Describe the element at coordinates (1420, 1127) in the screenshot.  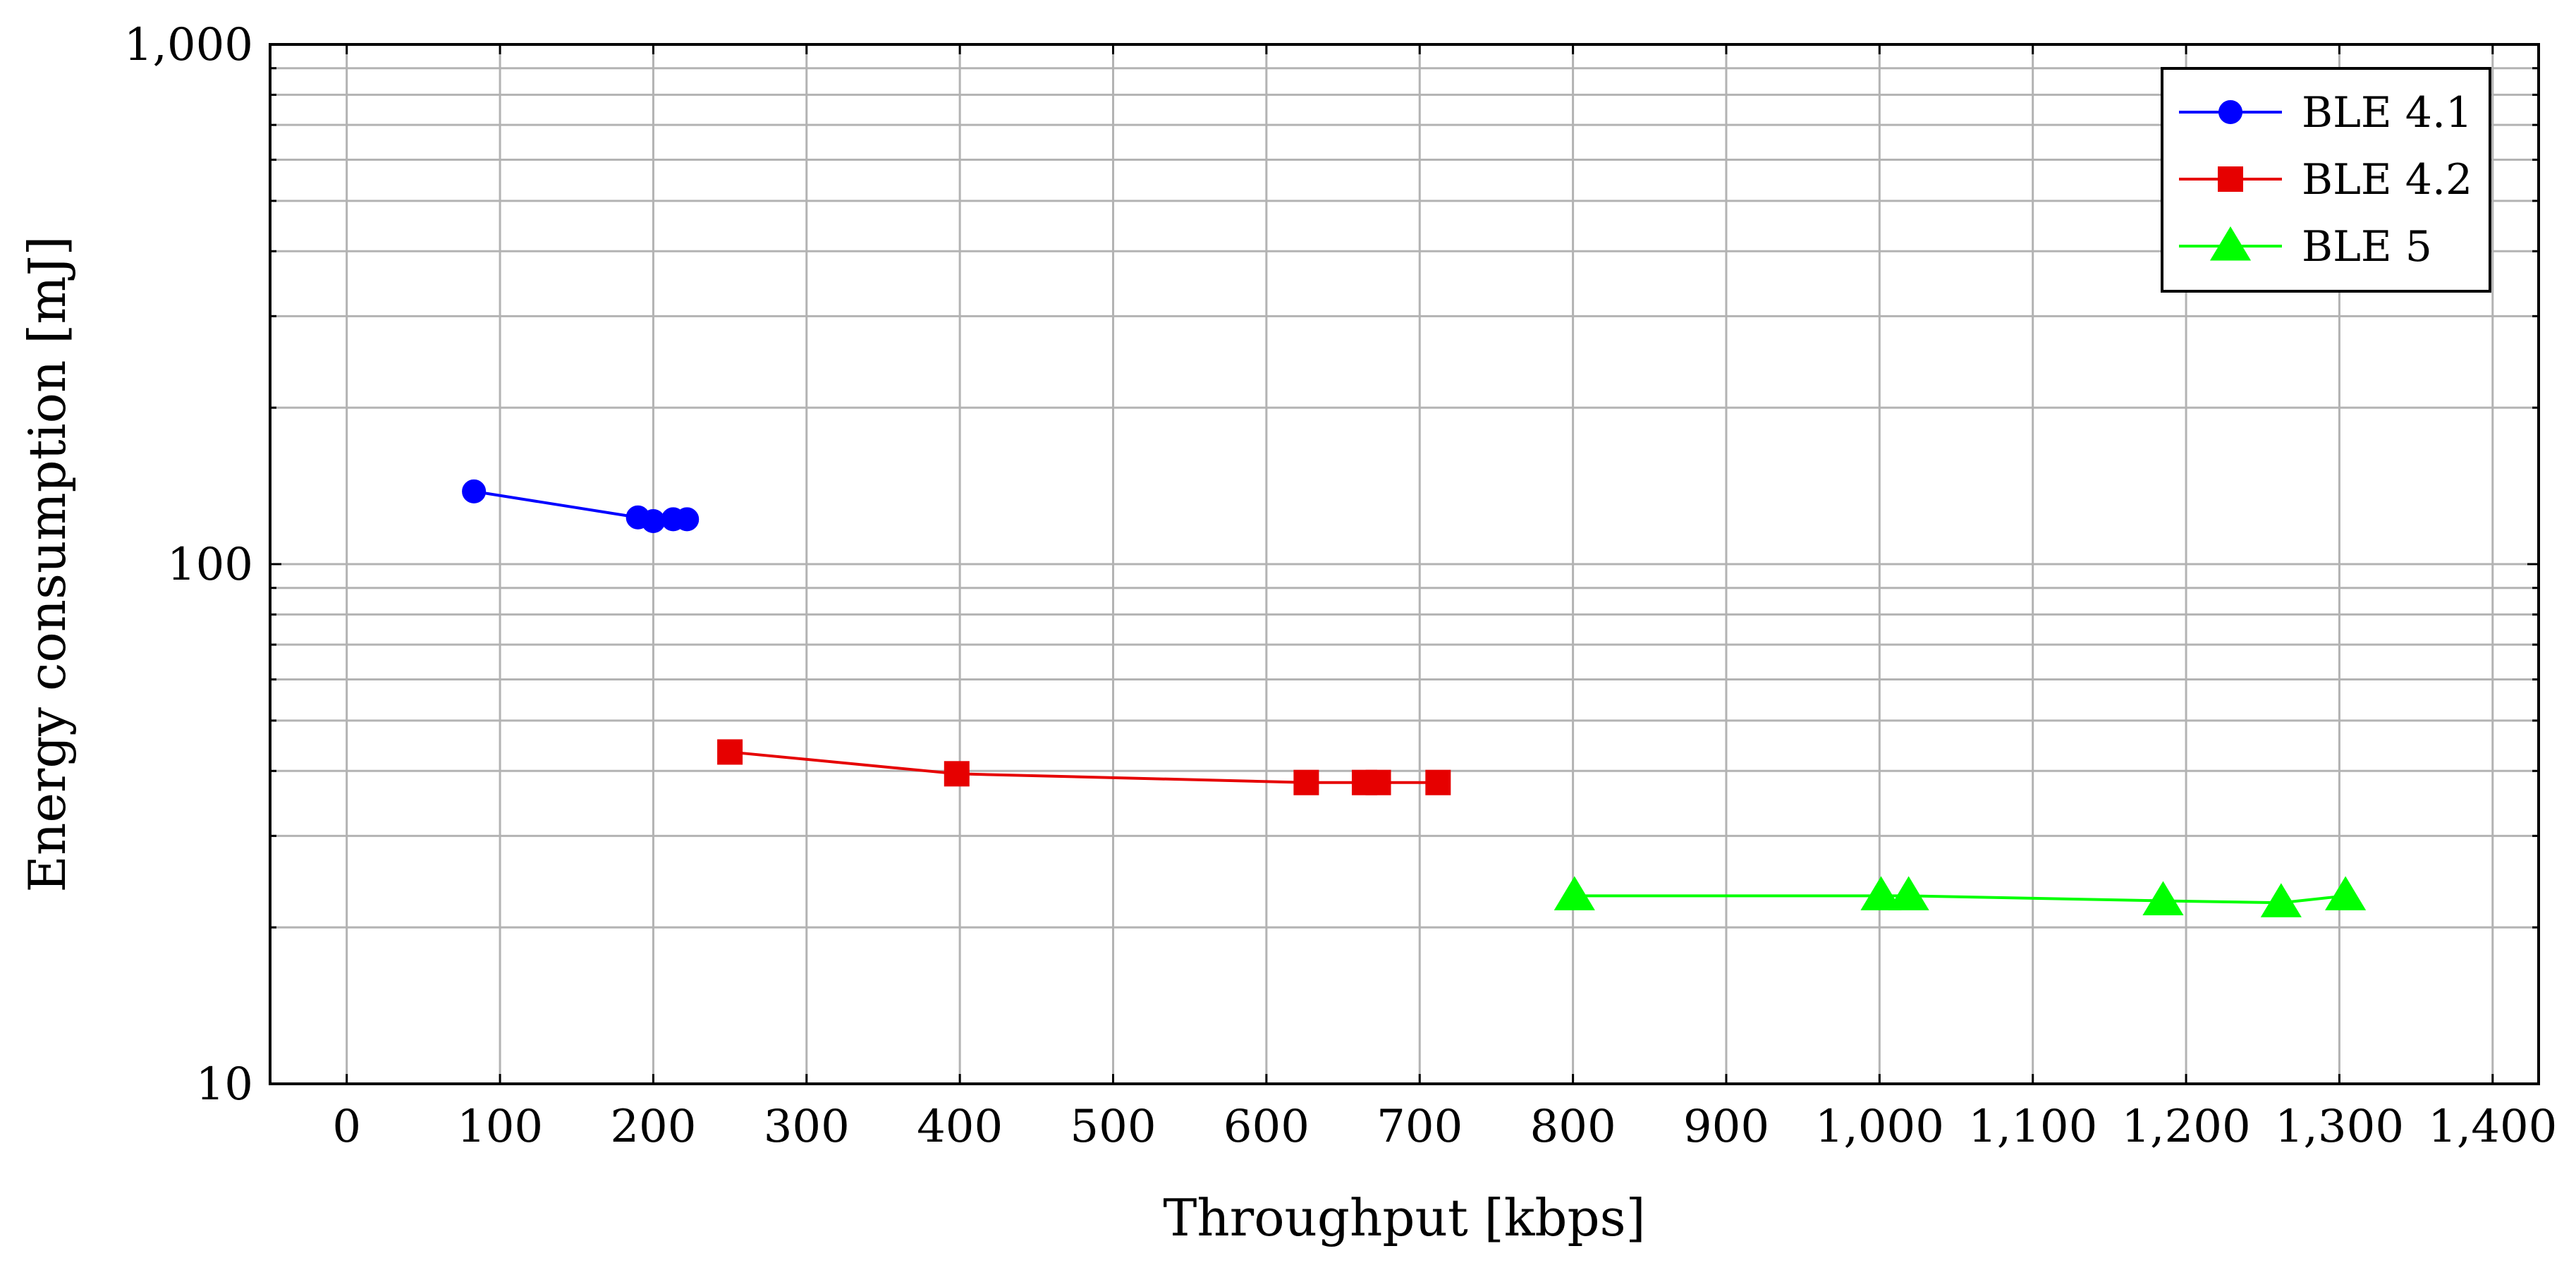
I see `x-tick-label: 700` at that location.